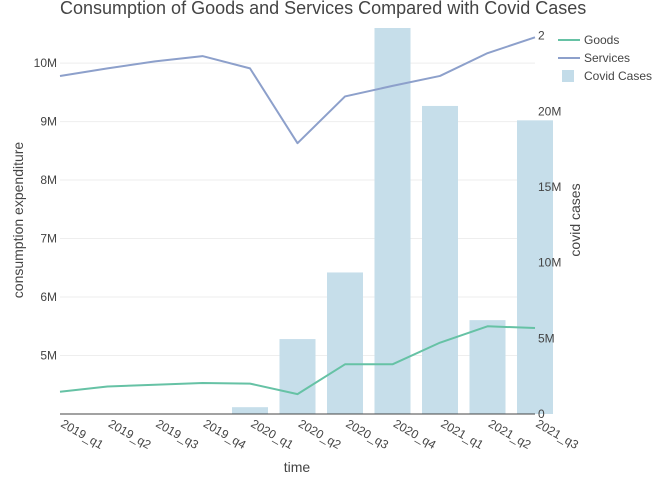  Describe the element at coordinates (546, 338) in the screenshot. I see `y2-tick-label: 5M` at that location.